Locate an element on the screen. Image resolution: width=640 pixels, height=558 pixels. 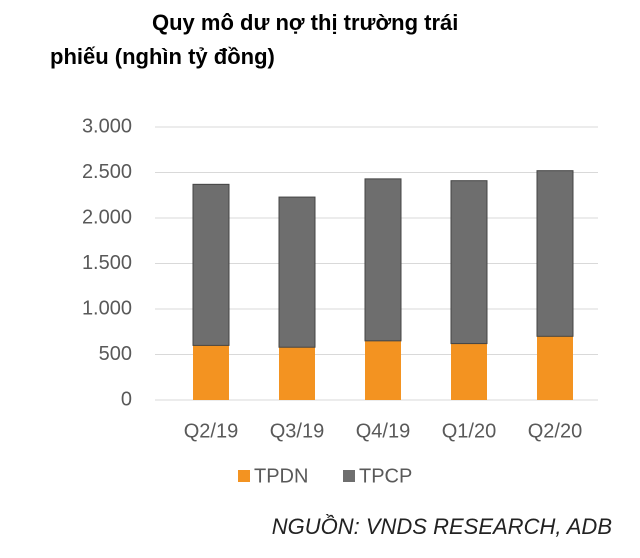
y-tick-label: 0 is located at coordinates (126, 399).